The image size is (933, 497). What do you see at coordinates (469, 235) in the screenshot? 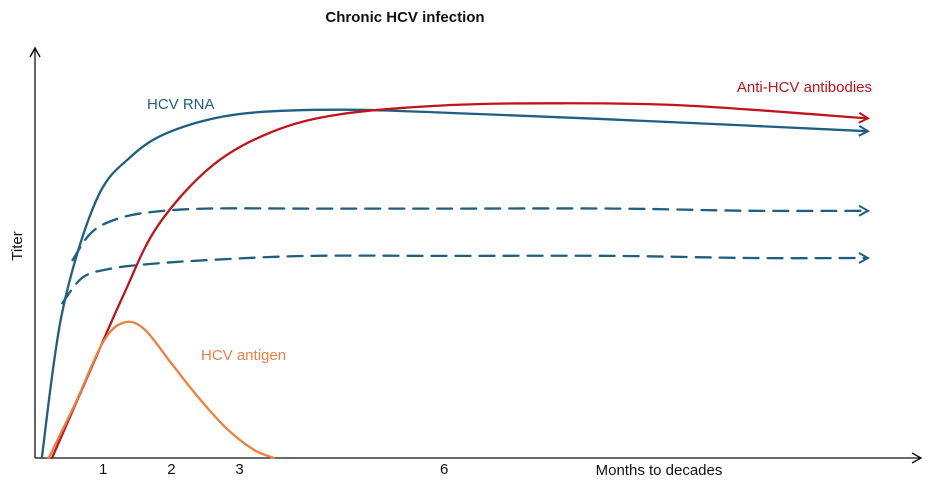
I see `series-1-line` at bounding box center [469, 235].